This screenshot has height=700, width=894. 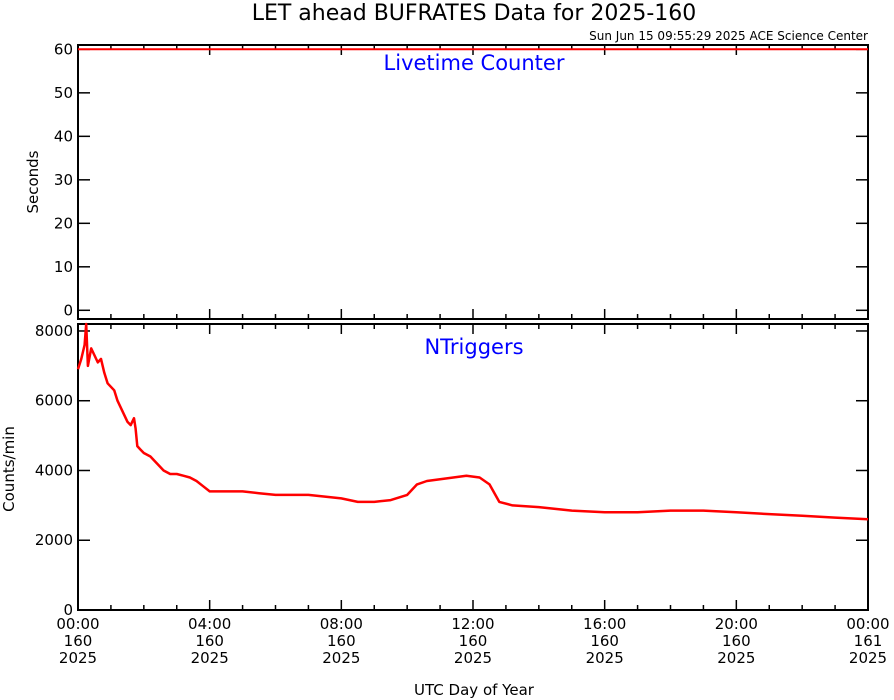 What do you see at coordinates (63, 267) in the screenshot?
I see `livetime-y-tick-label: 10` at bounding box center [63, 267].